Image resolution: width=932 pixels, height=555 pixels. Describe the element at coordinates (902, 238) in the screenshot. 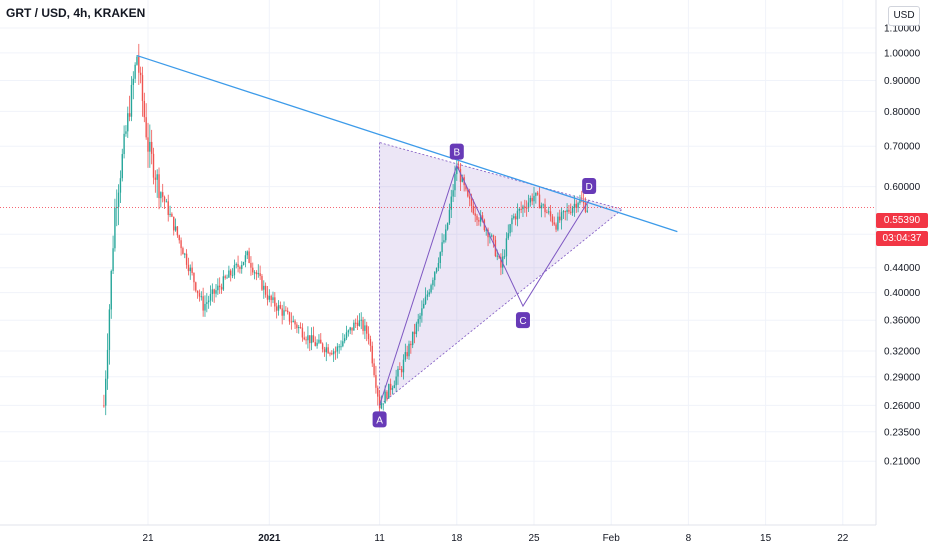

I see `candle-countdown-tag: 03:04:37` at that location.